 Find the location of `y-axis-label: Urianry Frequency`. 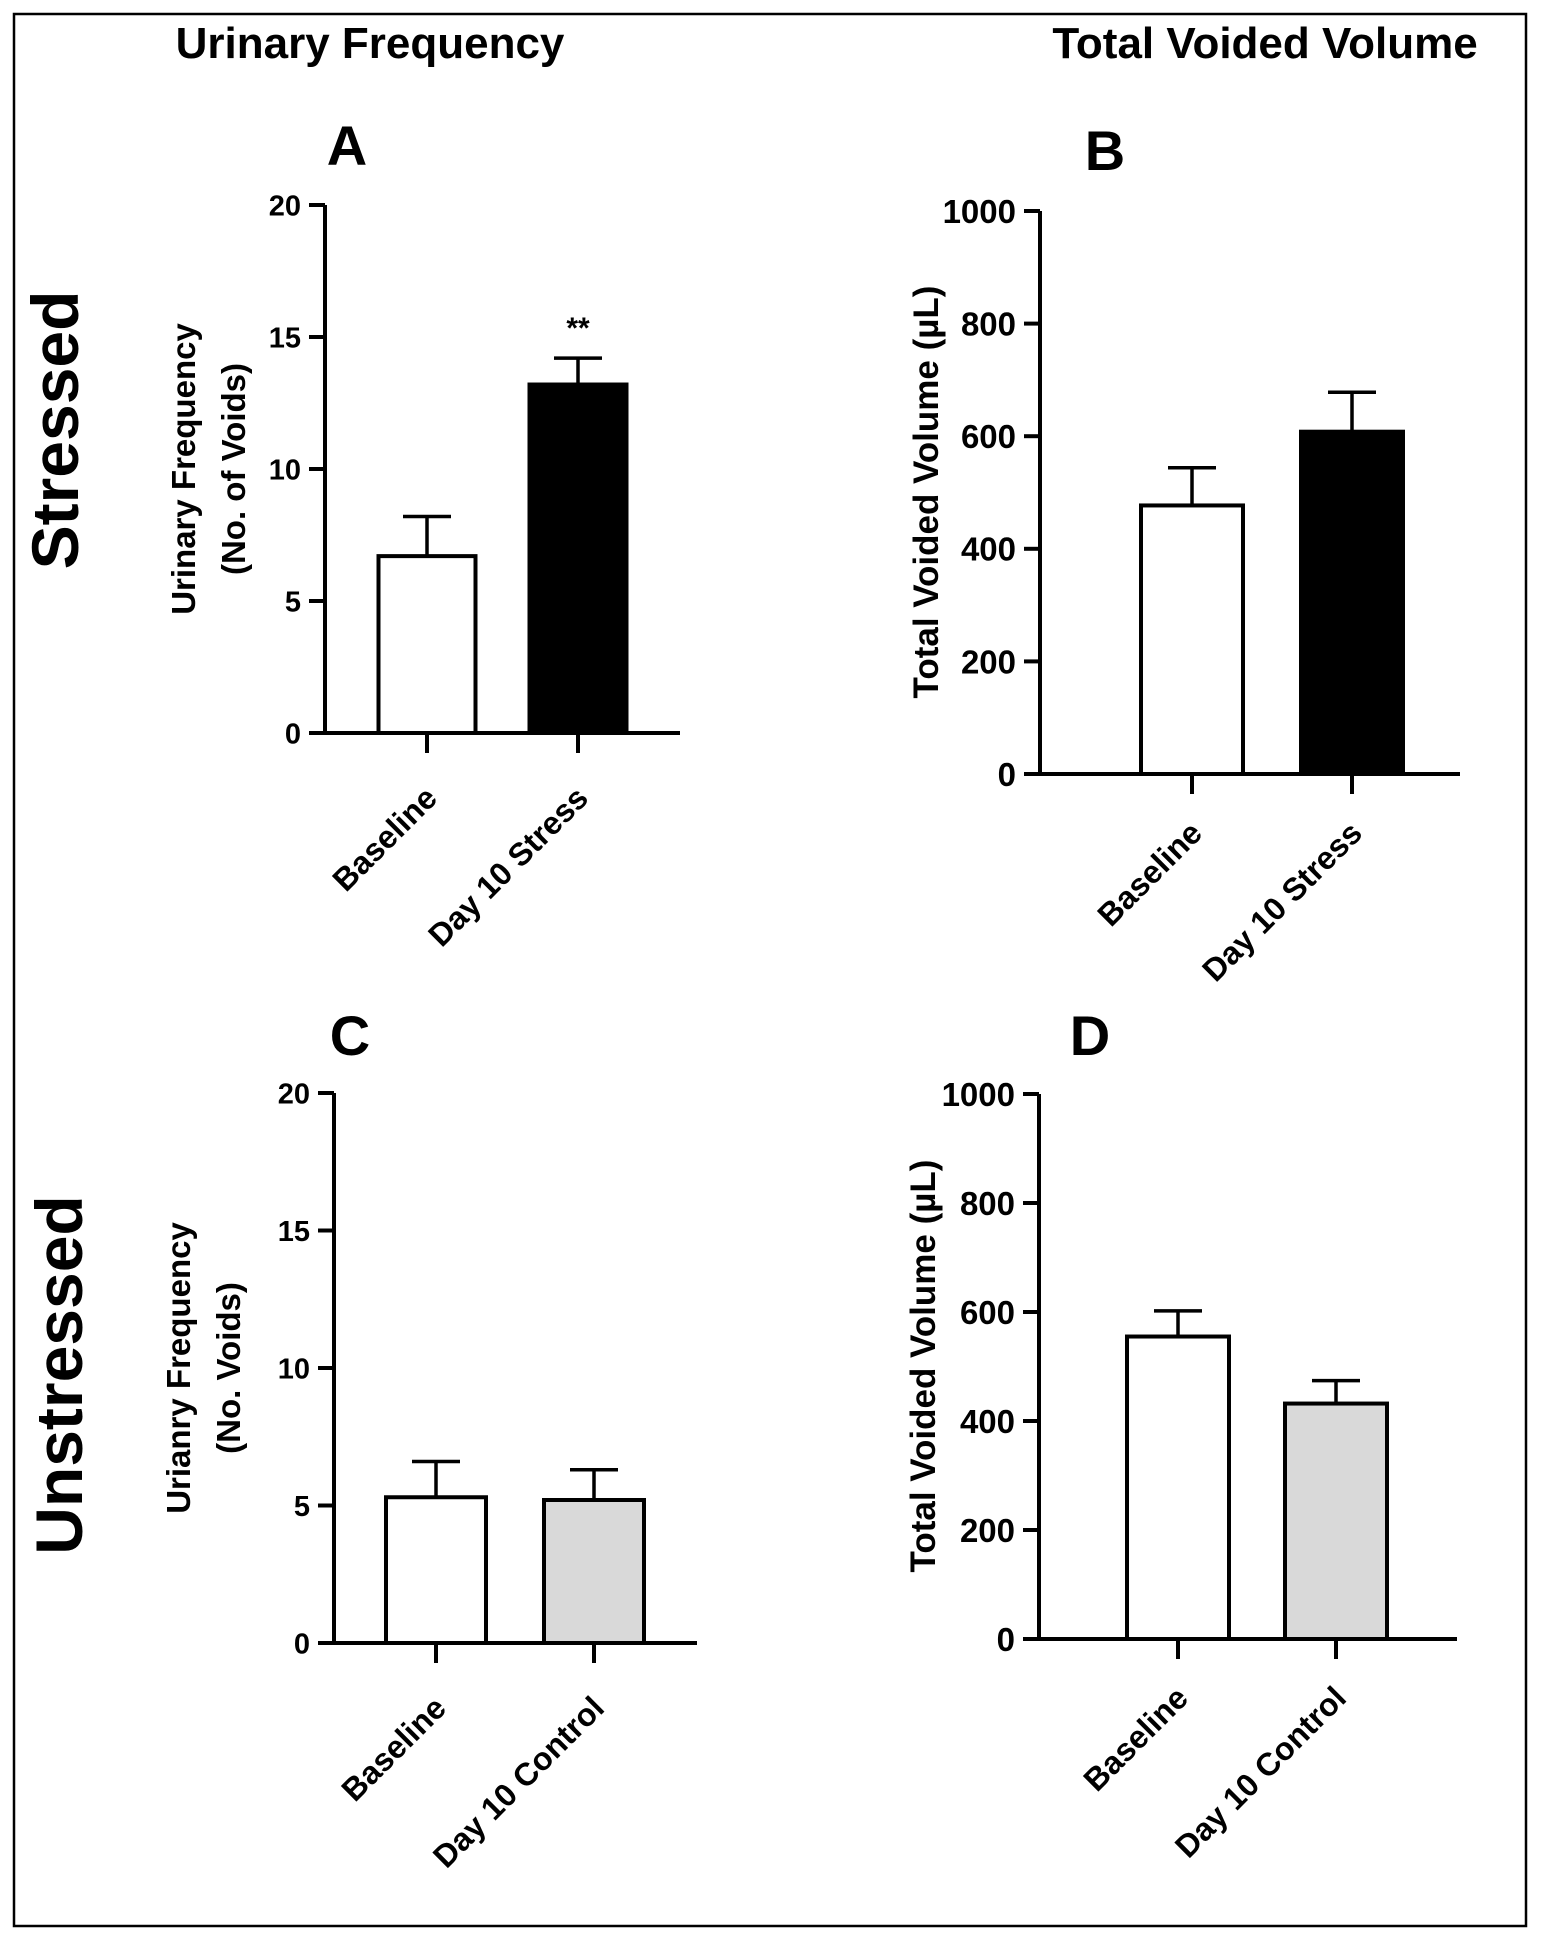

y-axis-label: Urianry Frequency is located at coordinates (178, 1368).